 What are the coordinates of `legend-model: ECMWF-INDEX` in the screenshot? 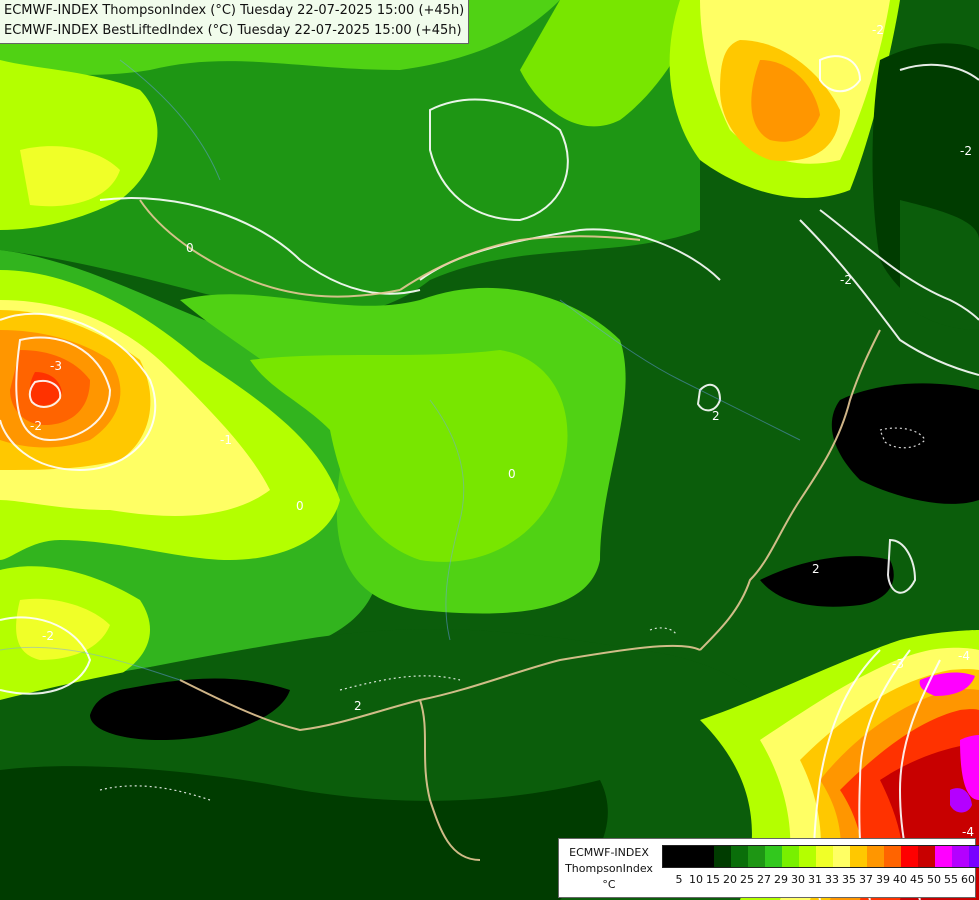 It's located at (609, 852).